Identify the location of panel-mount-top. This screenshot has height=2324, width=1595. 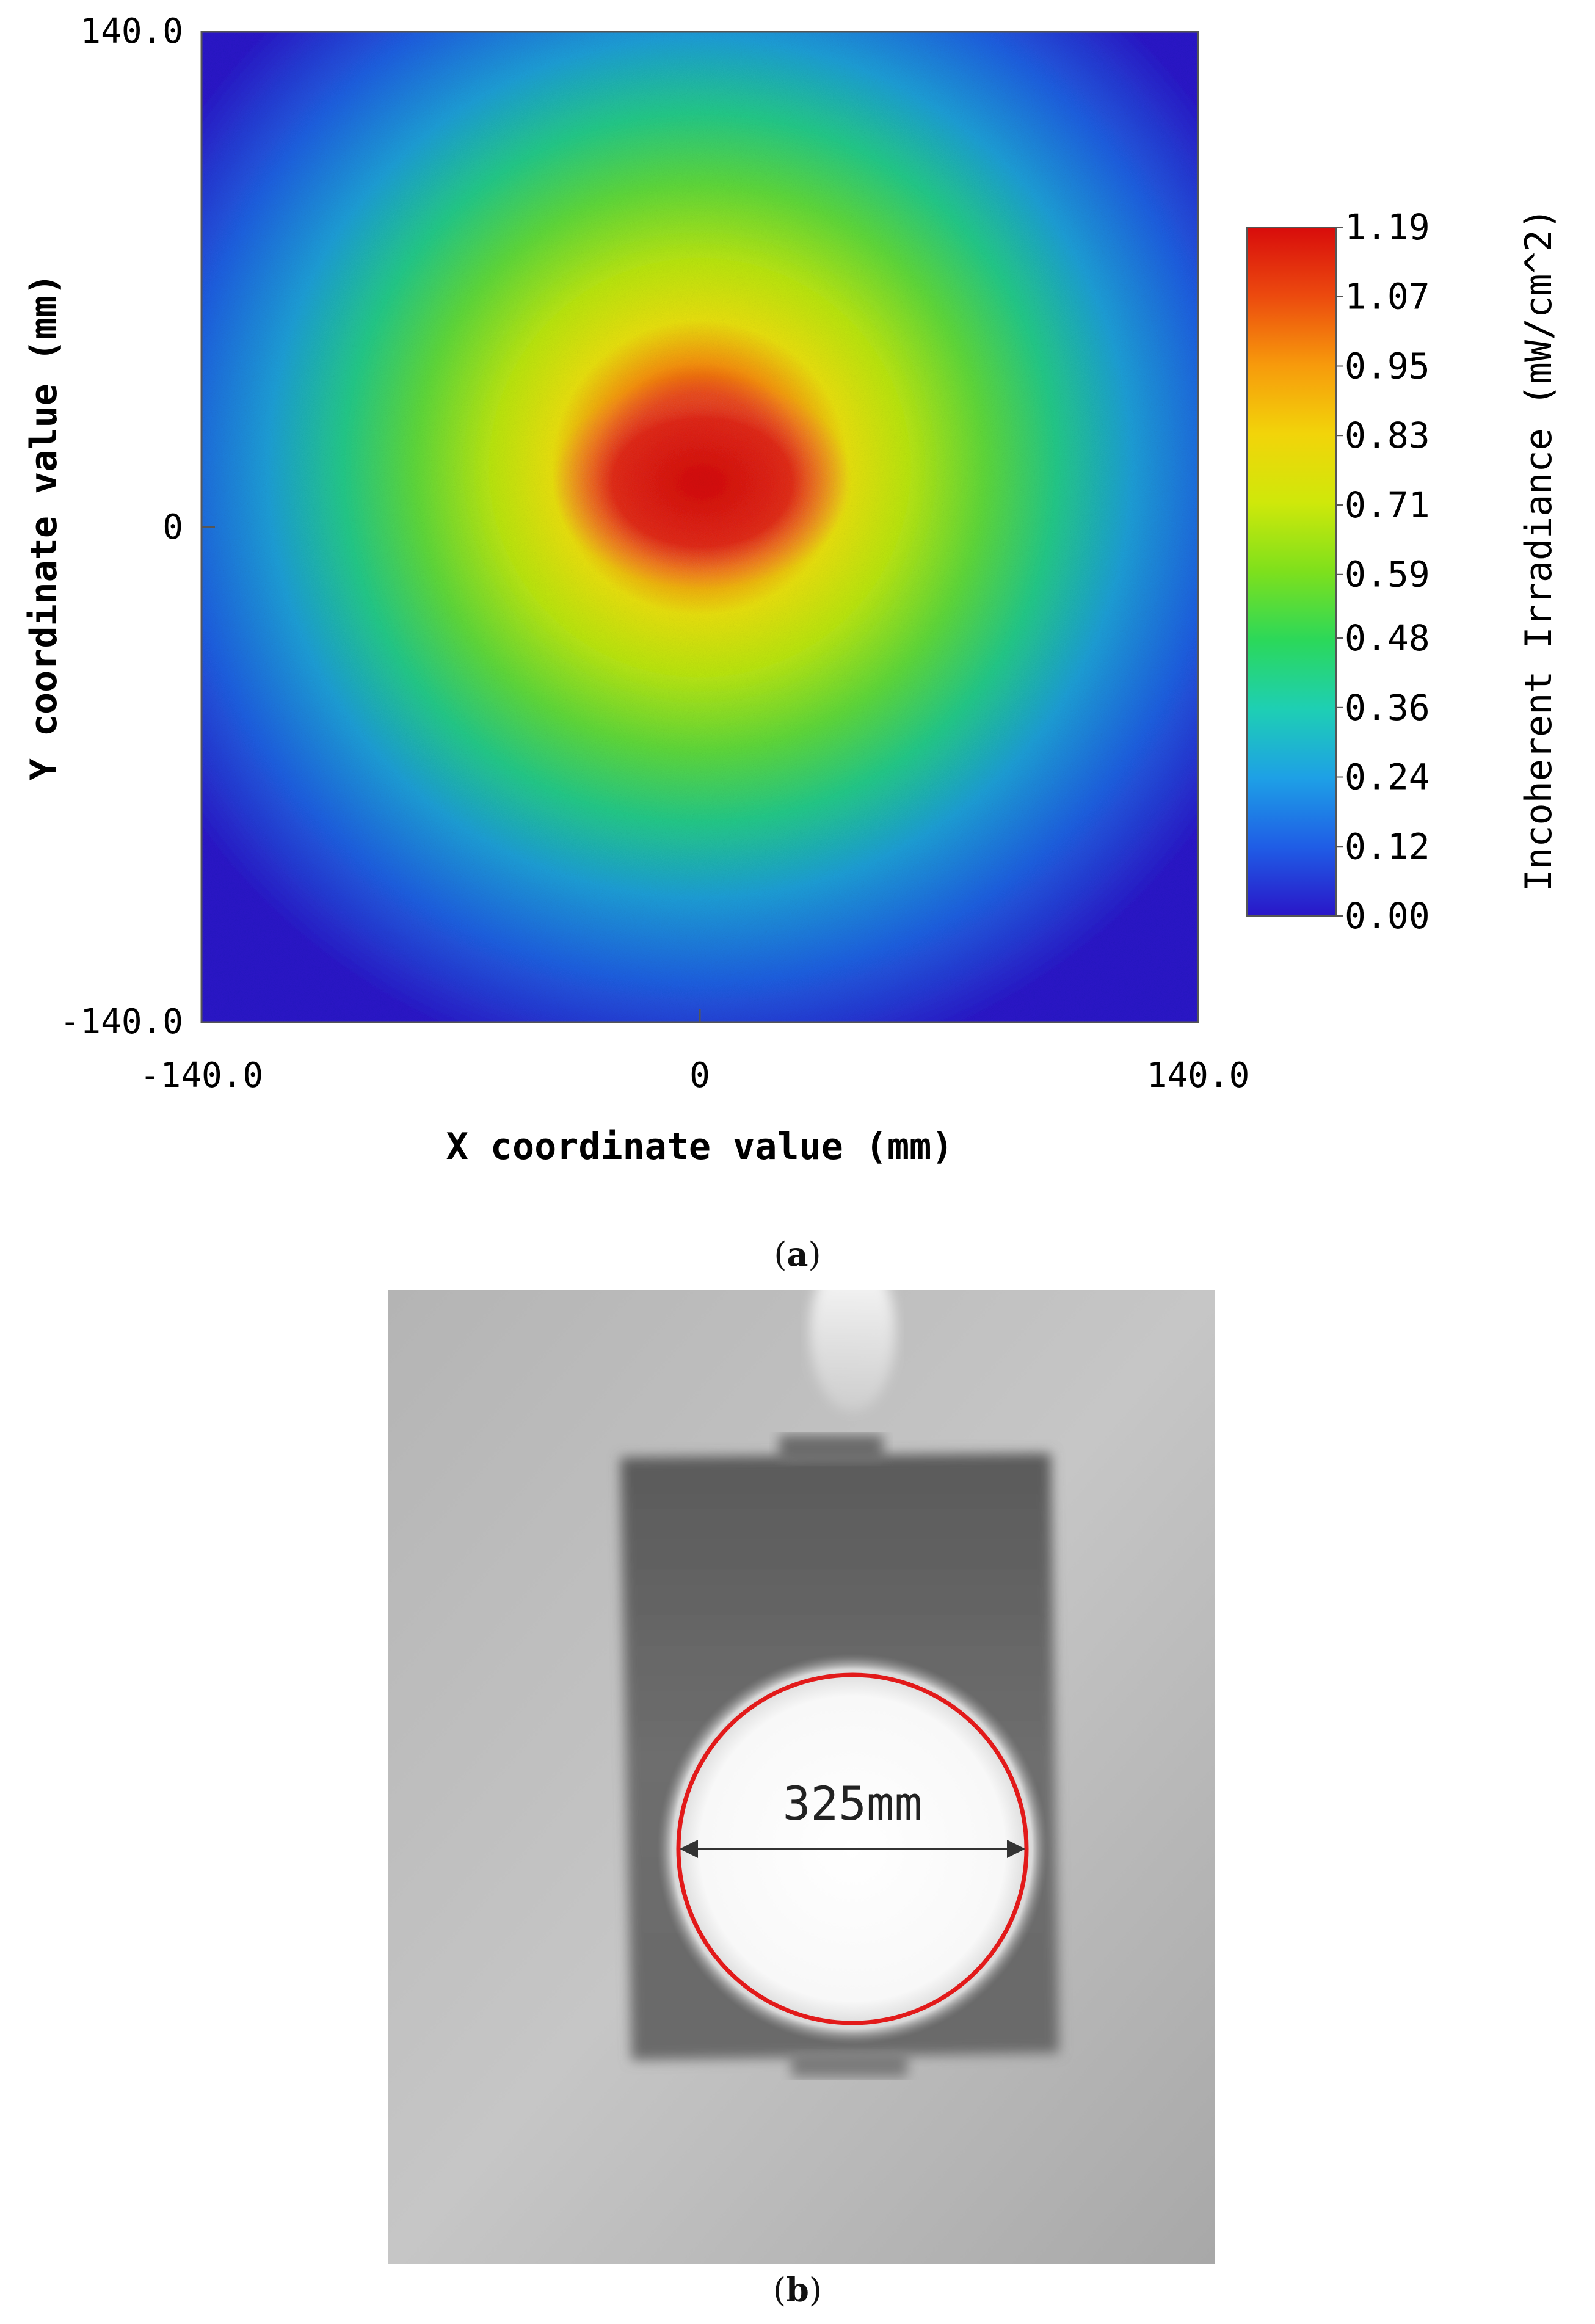
(831, 1449).